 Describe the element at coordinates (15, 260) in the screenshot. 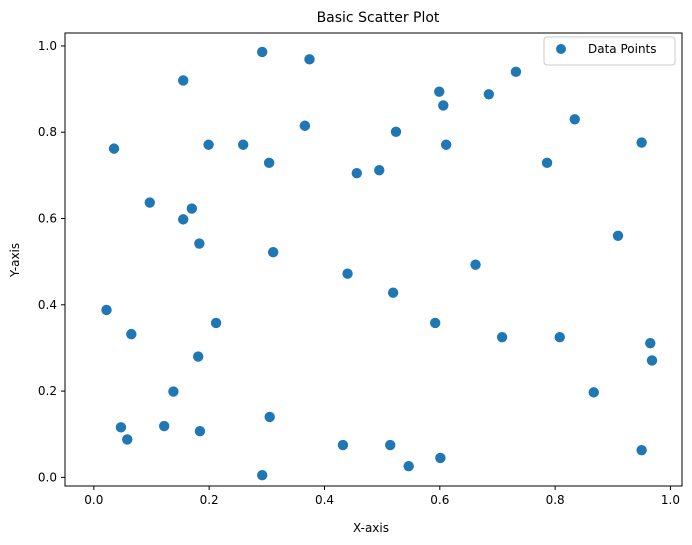

I see `y-axis-label: Y-axis` at that location.